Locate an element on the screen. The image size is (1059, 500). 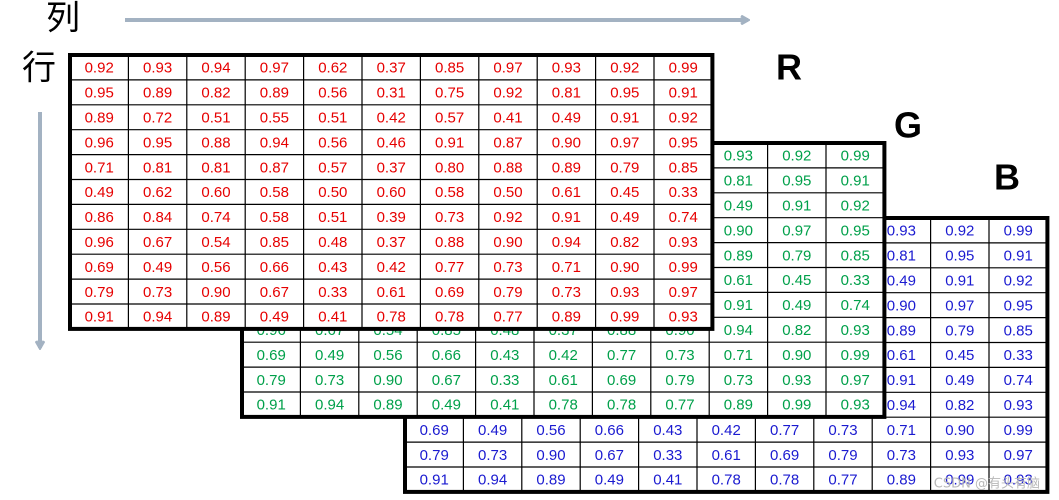
cell-value: 0.54 is located at coordinates (215, 242).